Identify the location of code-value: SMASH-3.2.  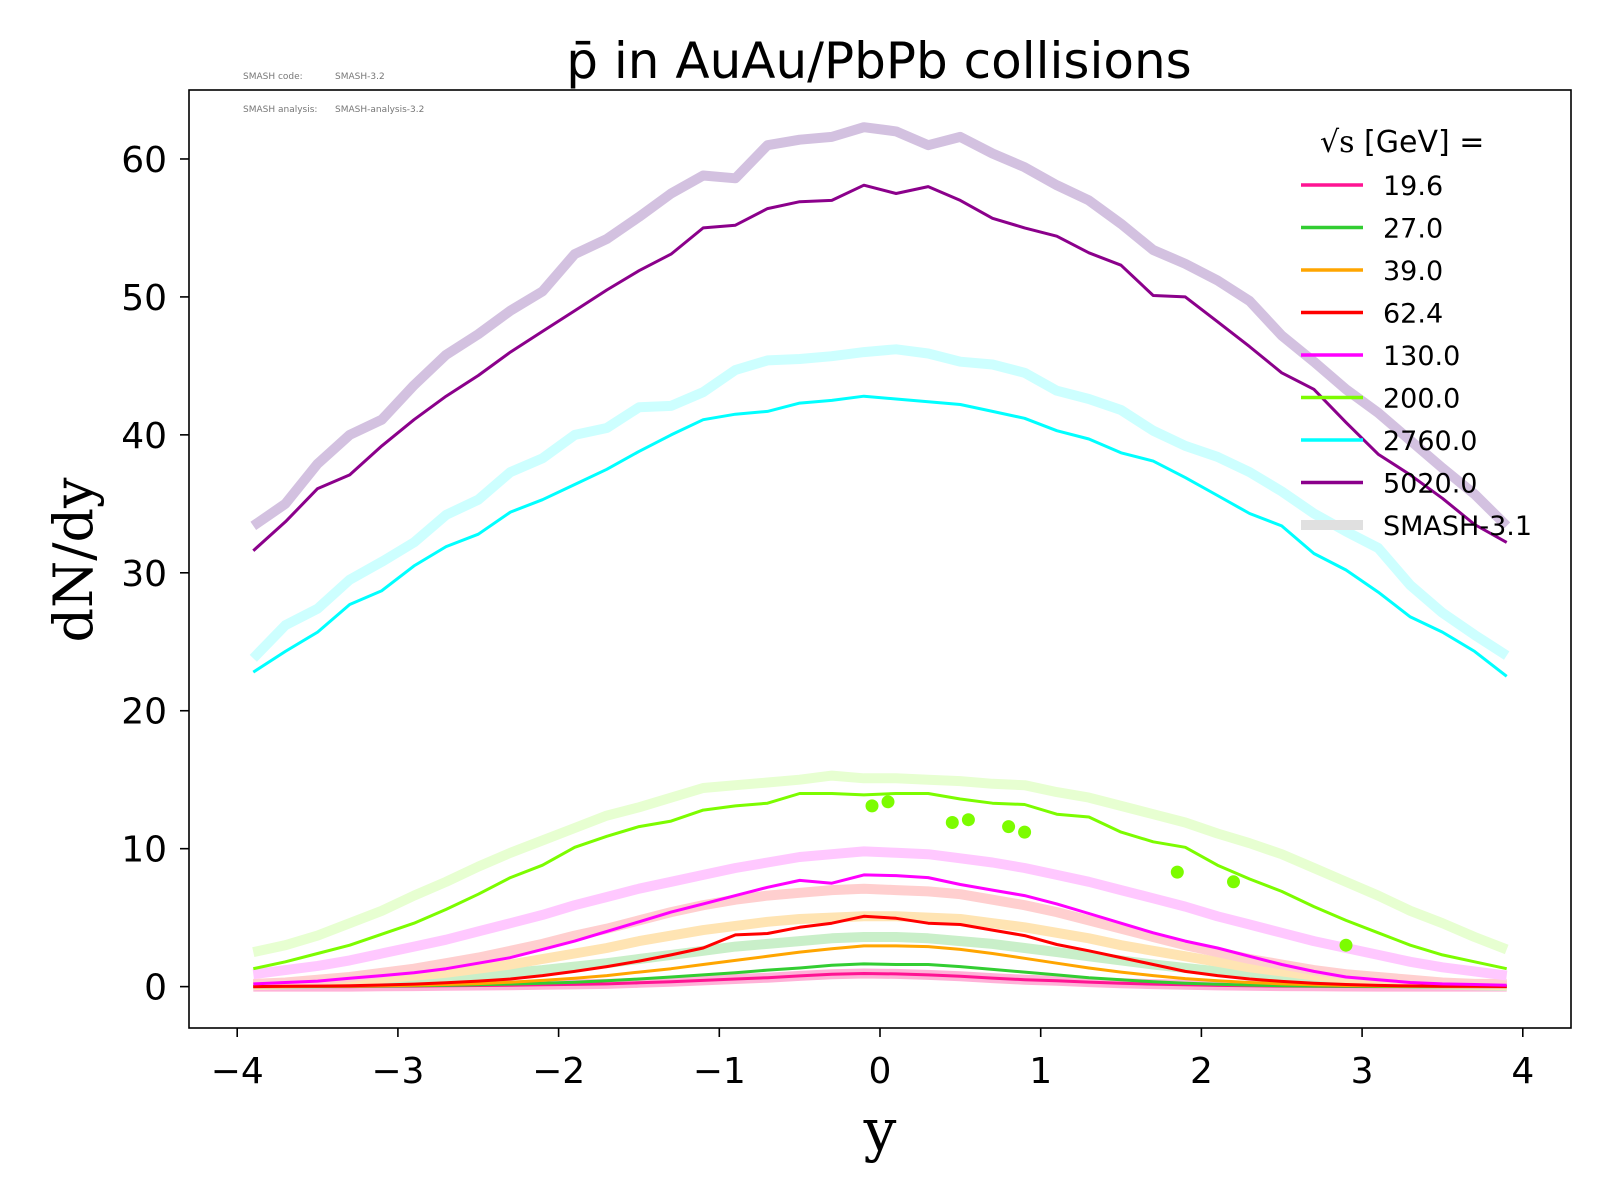
(360, 77).